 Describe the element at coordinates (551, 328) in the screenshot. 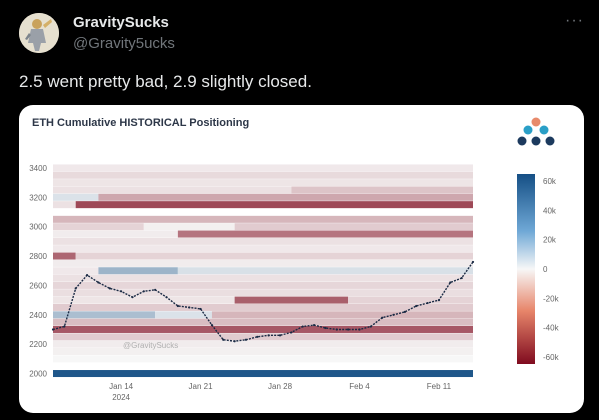

I see `colorbar-tick-label: -40k` at that location.